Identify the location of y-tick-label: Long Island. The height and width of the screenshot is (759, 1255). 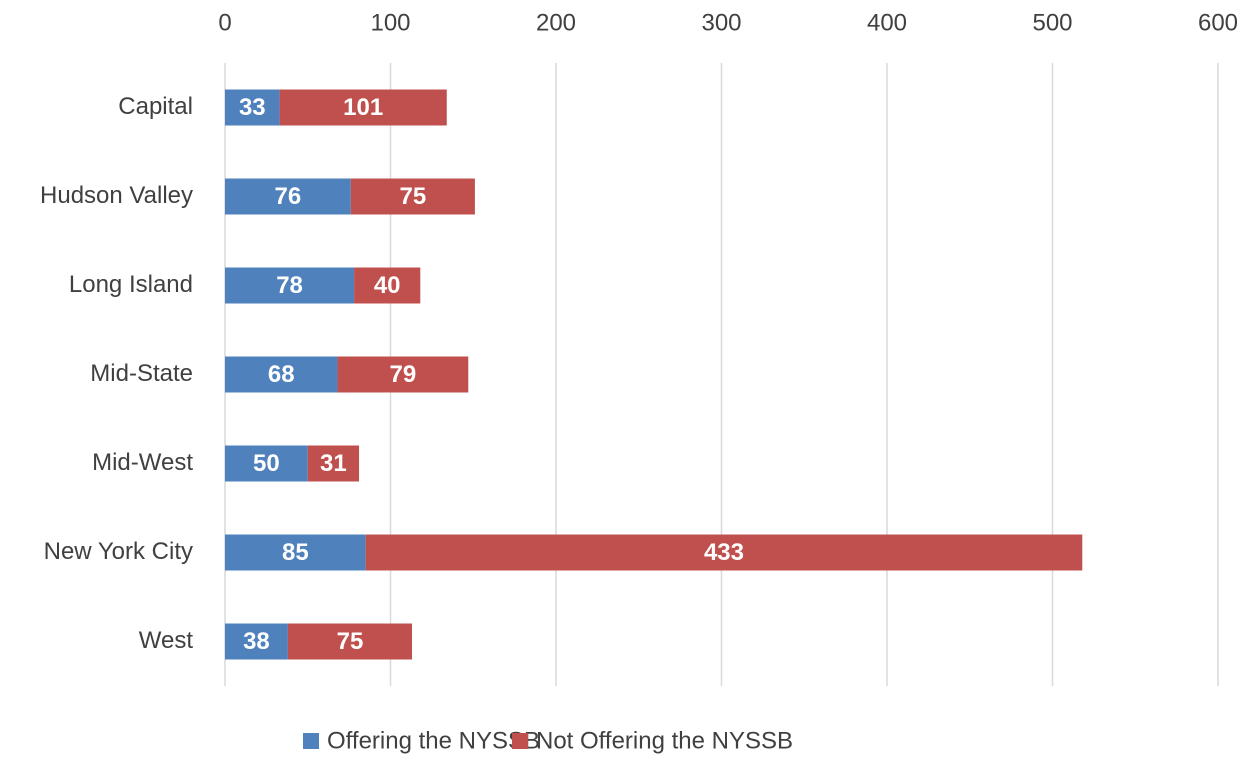
(131, 284).